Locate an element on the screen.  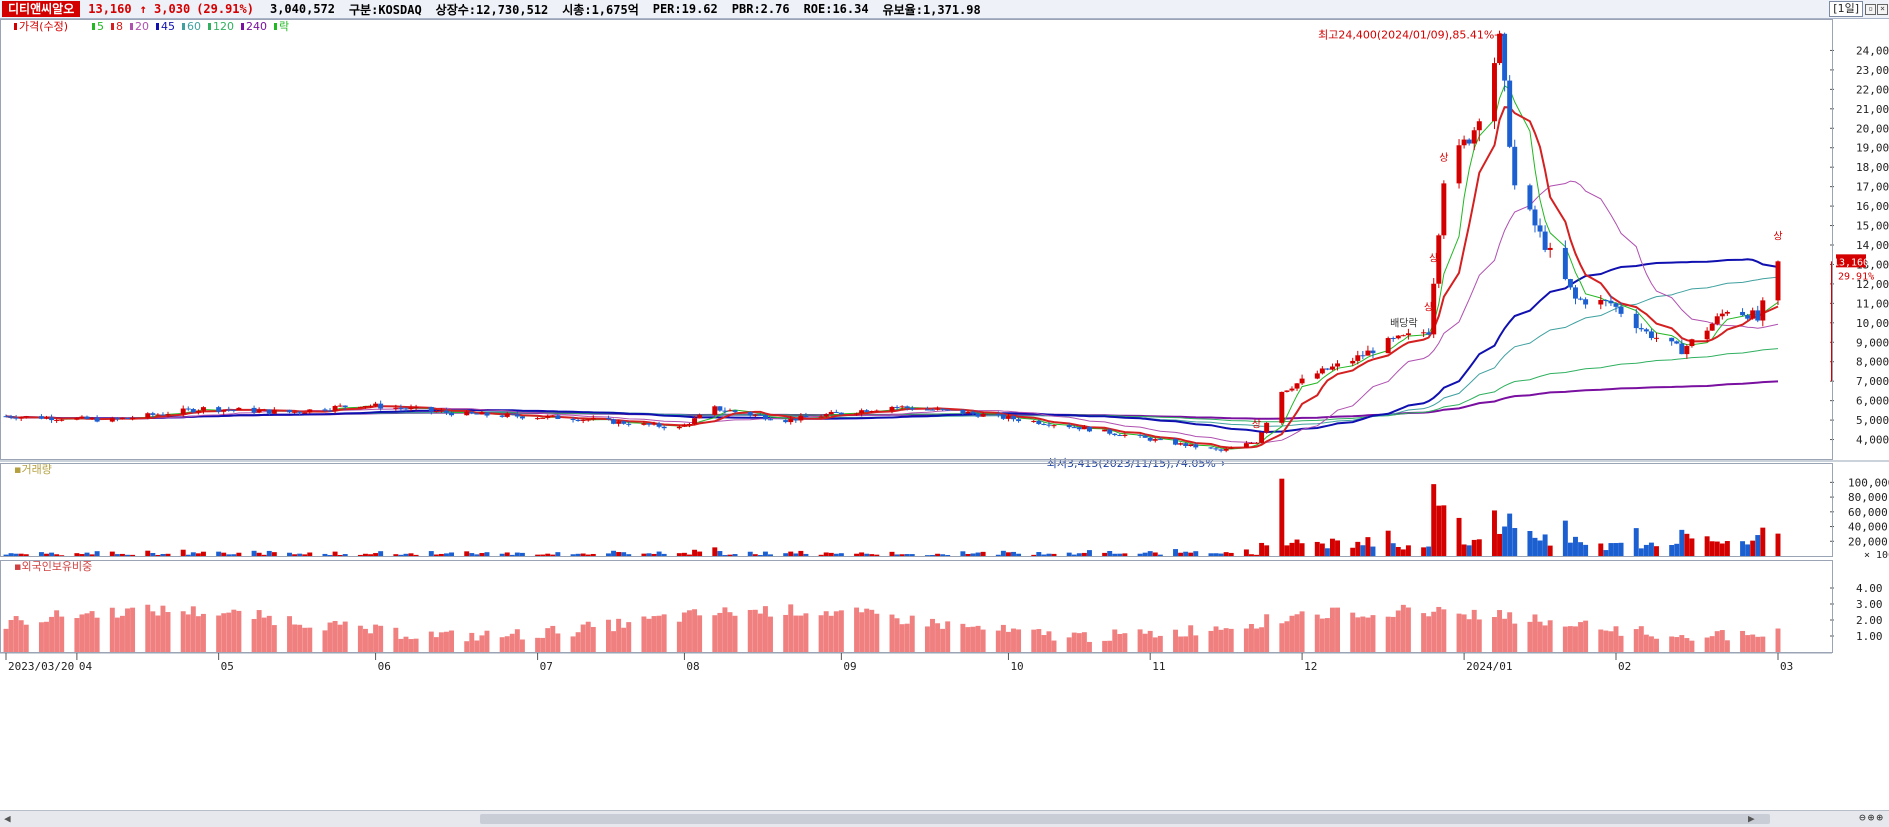
stock-name: 디티앤씨알오 is located at coordinates (41, 9).